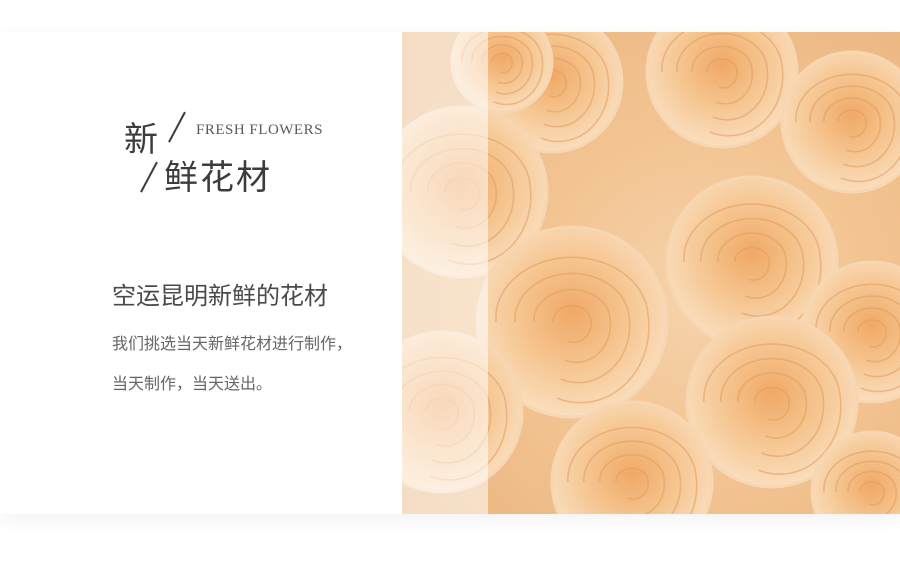  I want to click on title-english: FRESH FLOWERS, so click(259, 130).